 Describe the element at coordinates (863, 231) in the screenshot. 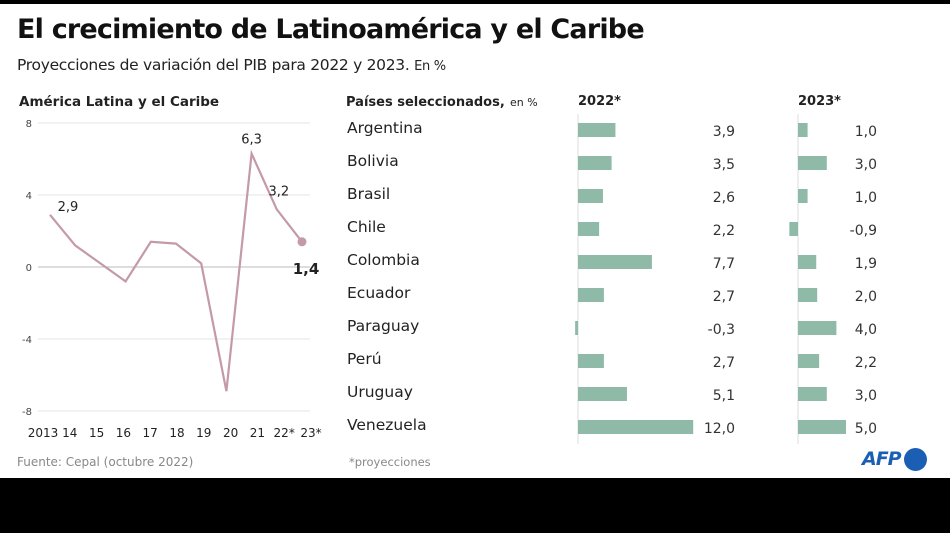

I see `bar-value-label: -0,9` at that location.